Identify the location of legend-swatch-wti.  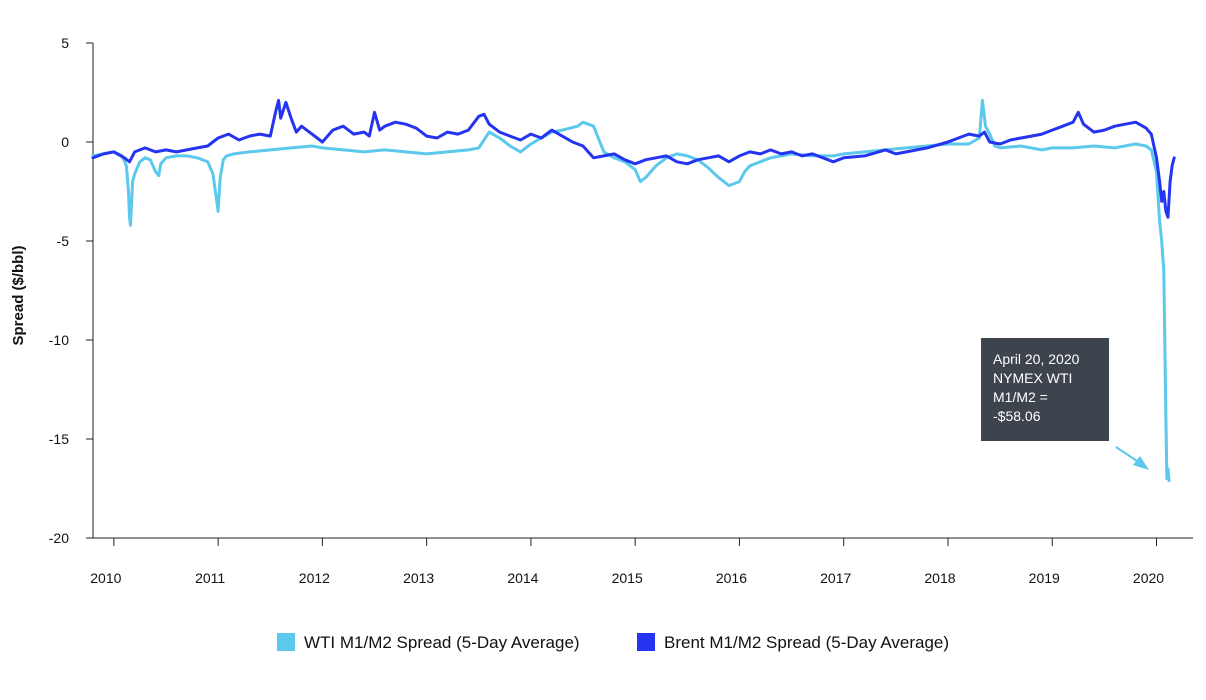
(286, 642).